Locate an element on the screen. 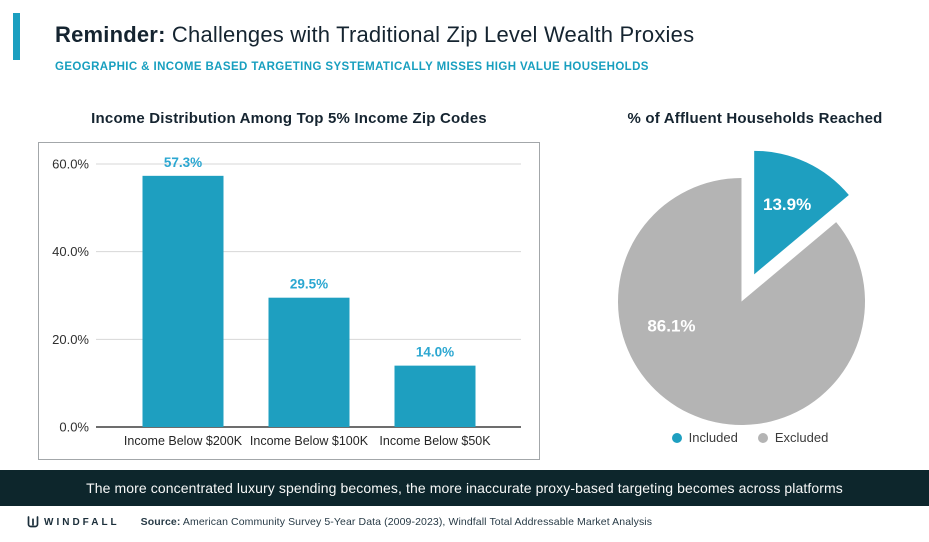 The image size is (929, 542). x-category-label: Income Below $50K is located at coordinates (435, 441).